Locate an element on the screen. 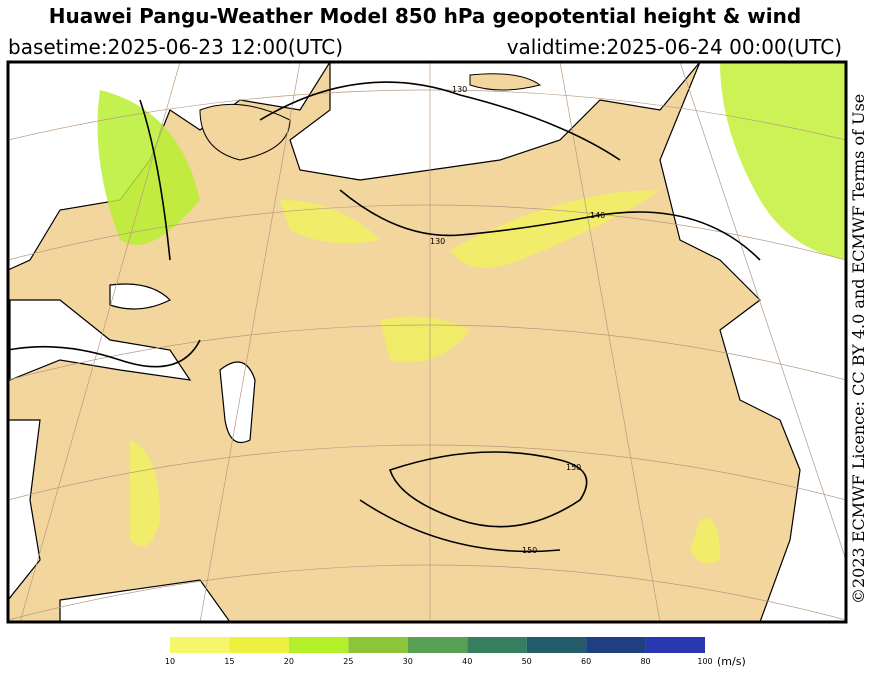 The width and height of the screenshot is (870, 680). validtime: validtime:2025-06-24 00:00(UTC) is located at coordinates (674, 47).